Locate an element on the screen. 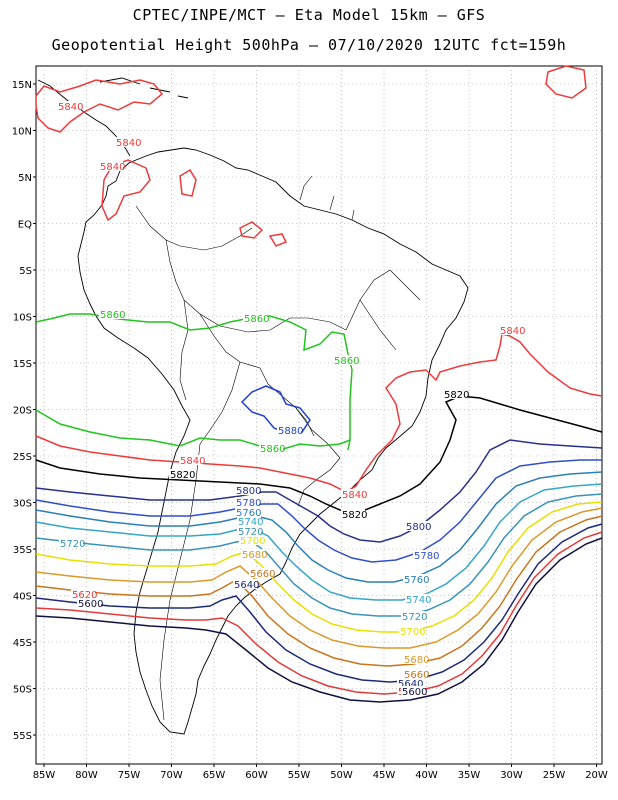 Image resolution: width=618 pixels, height=800 pixels. contour-5860-south is located at coordinates (193, 430).